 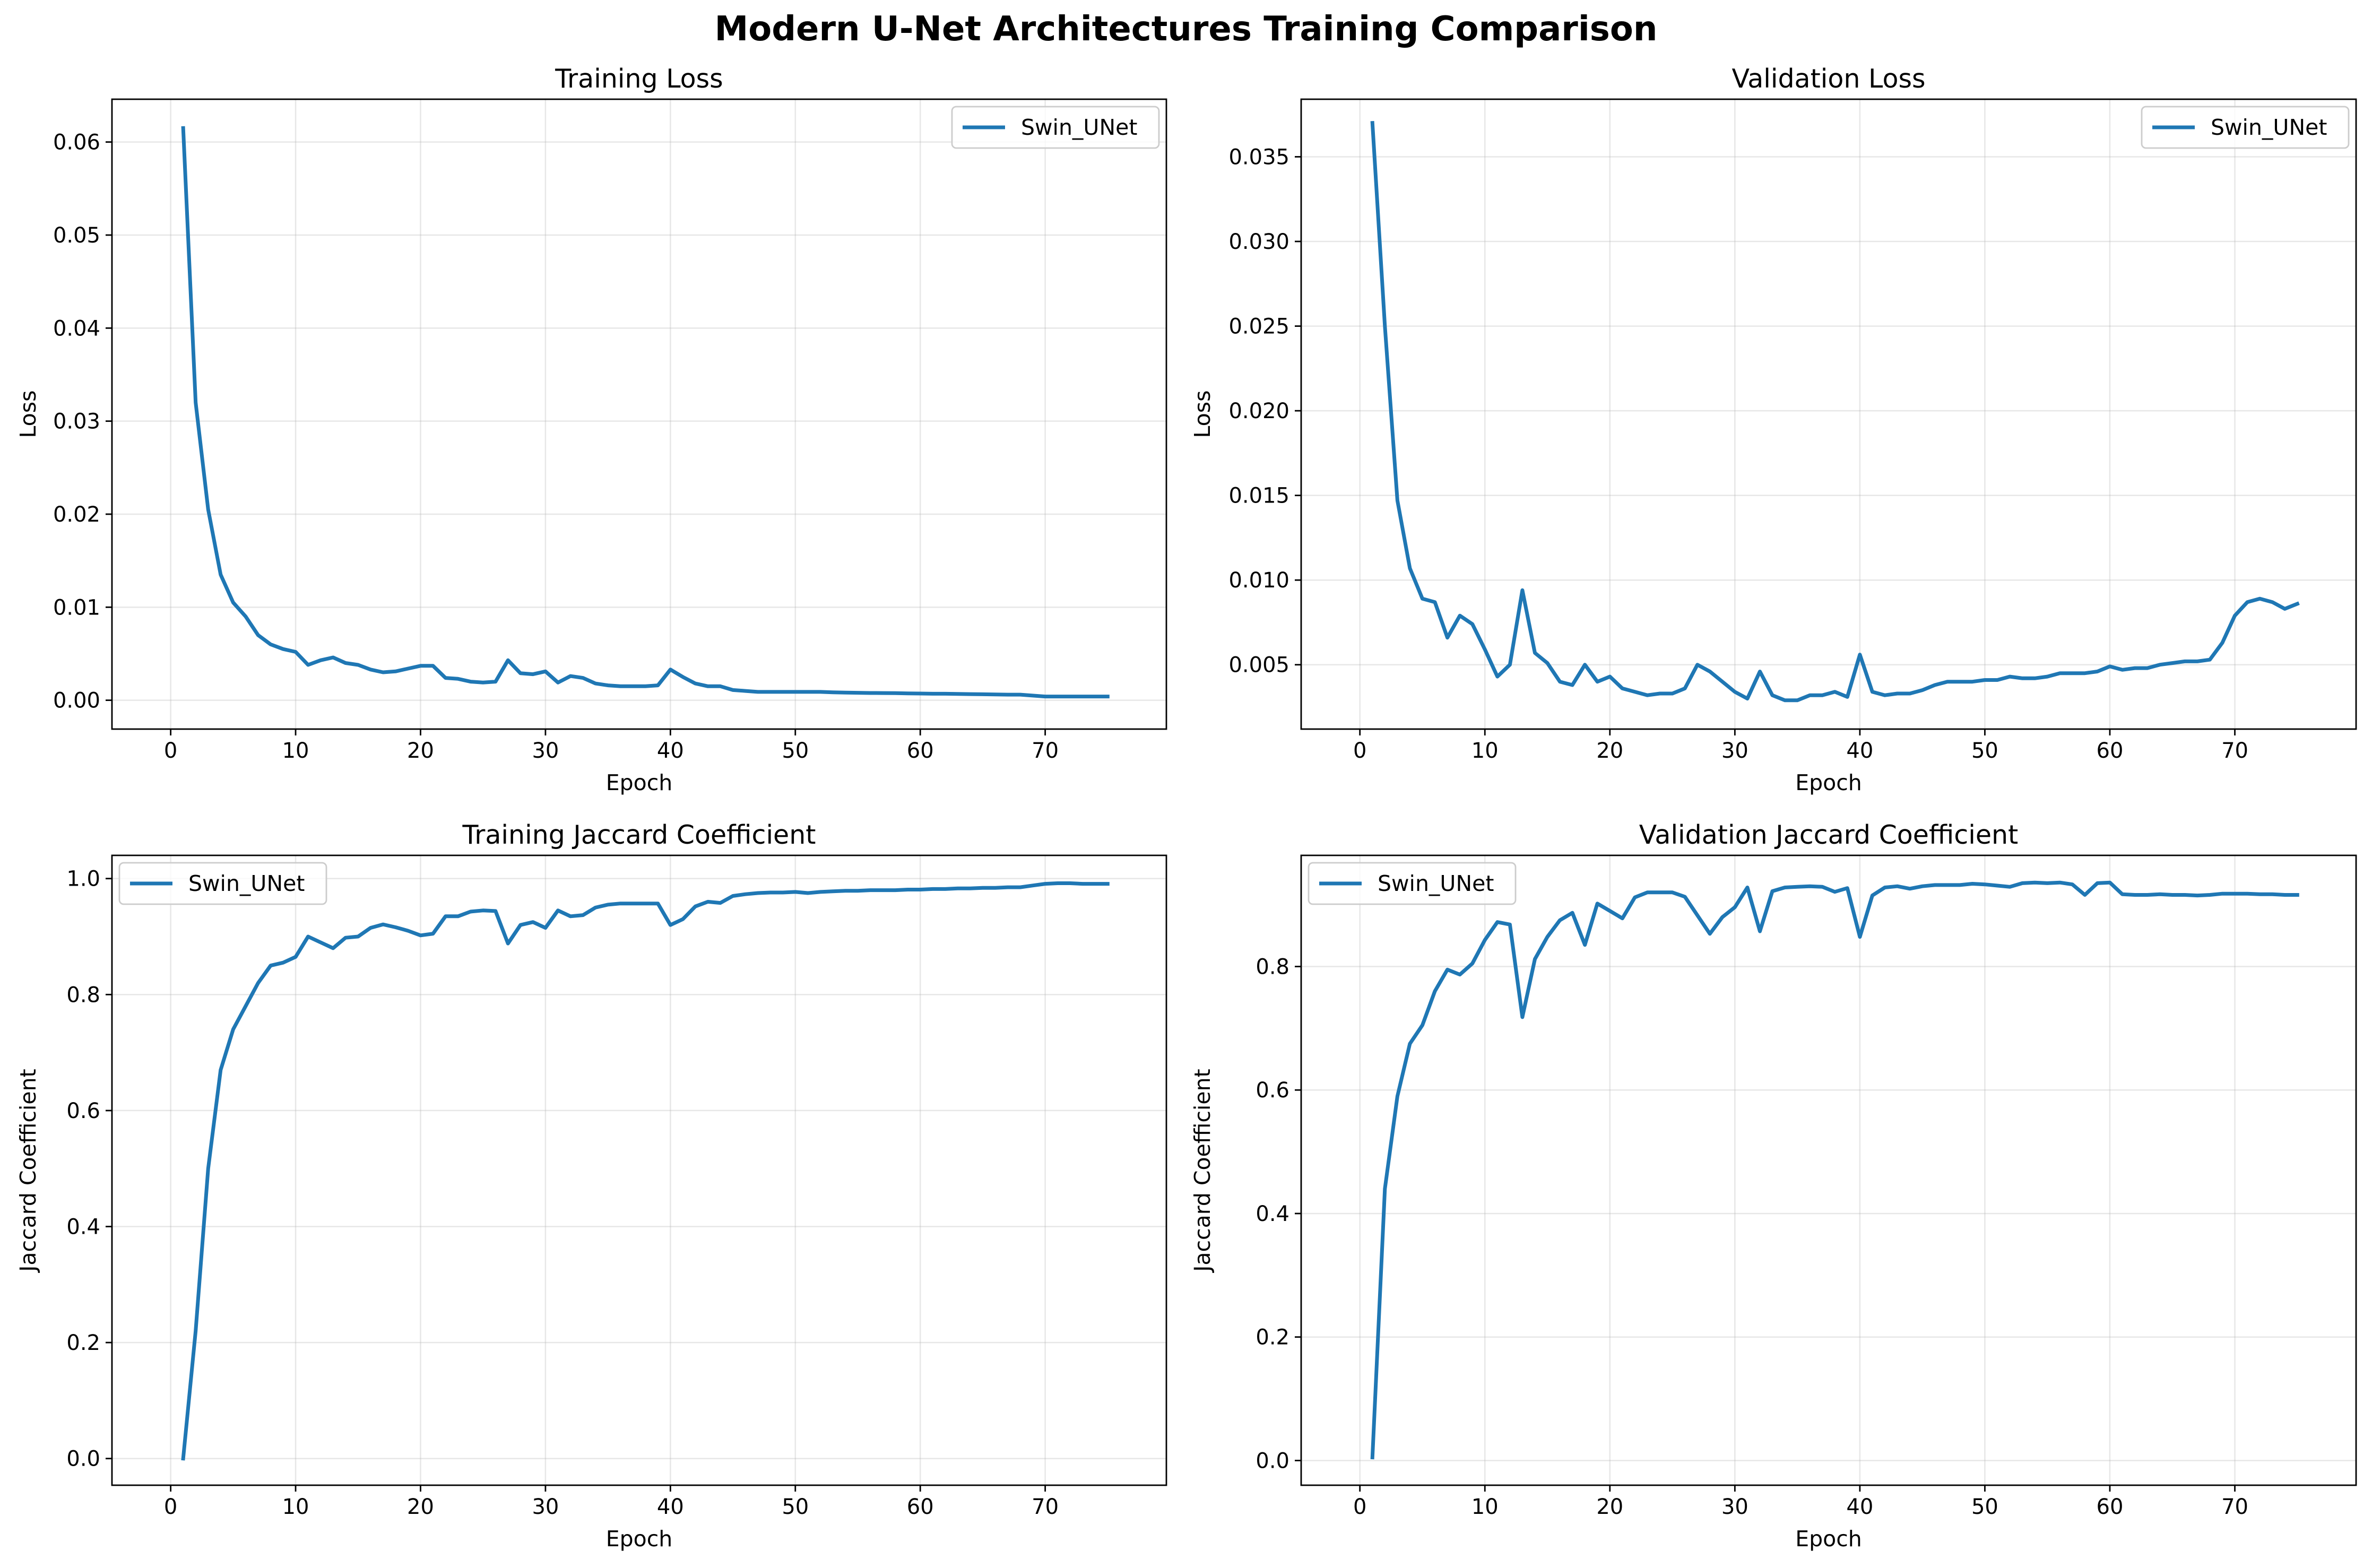 What do you see at coordinates (1259, 496) in the screenshot?
I see `validation-loss-y-tick-label: 0.015` at bounding box center [1259, 496].